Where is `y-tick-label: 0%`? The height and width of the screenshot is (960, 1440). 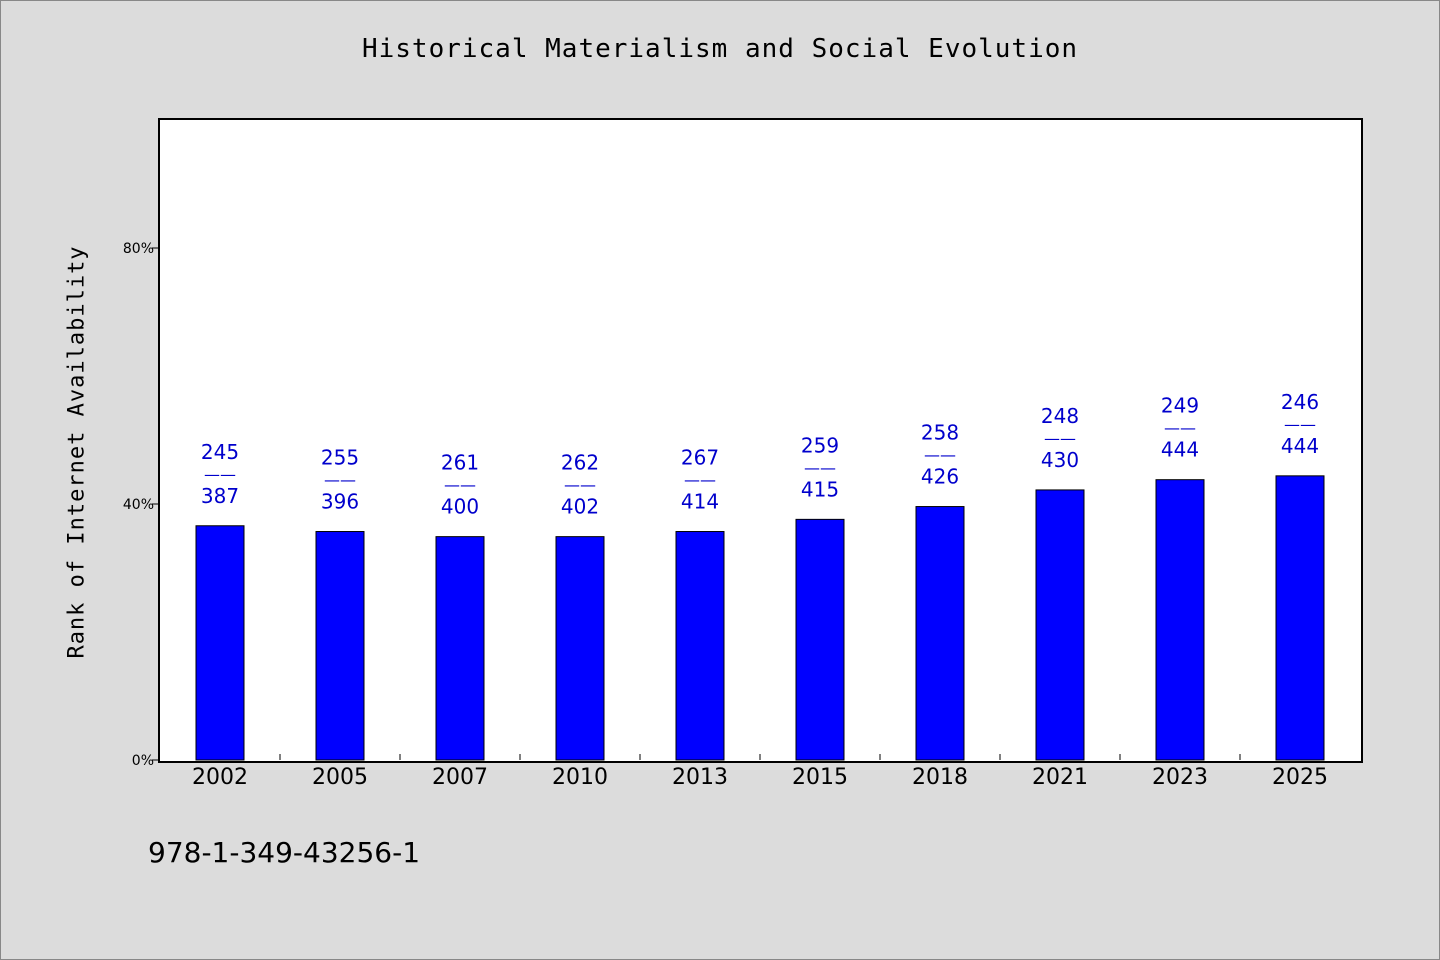 y-tick-label: 0% is located at coordinates (143, 761).